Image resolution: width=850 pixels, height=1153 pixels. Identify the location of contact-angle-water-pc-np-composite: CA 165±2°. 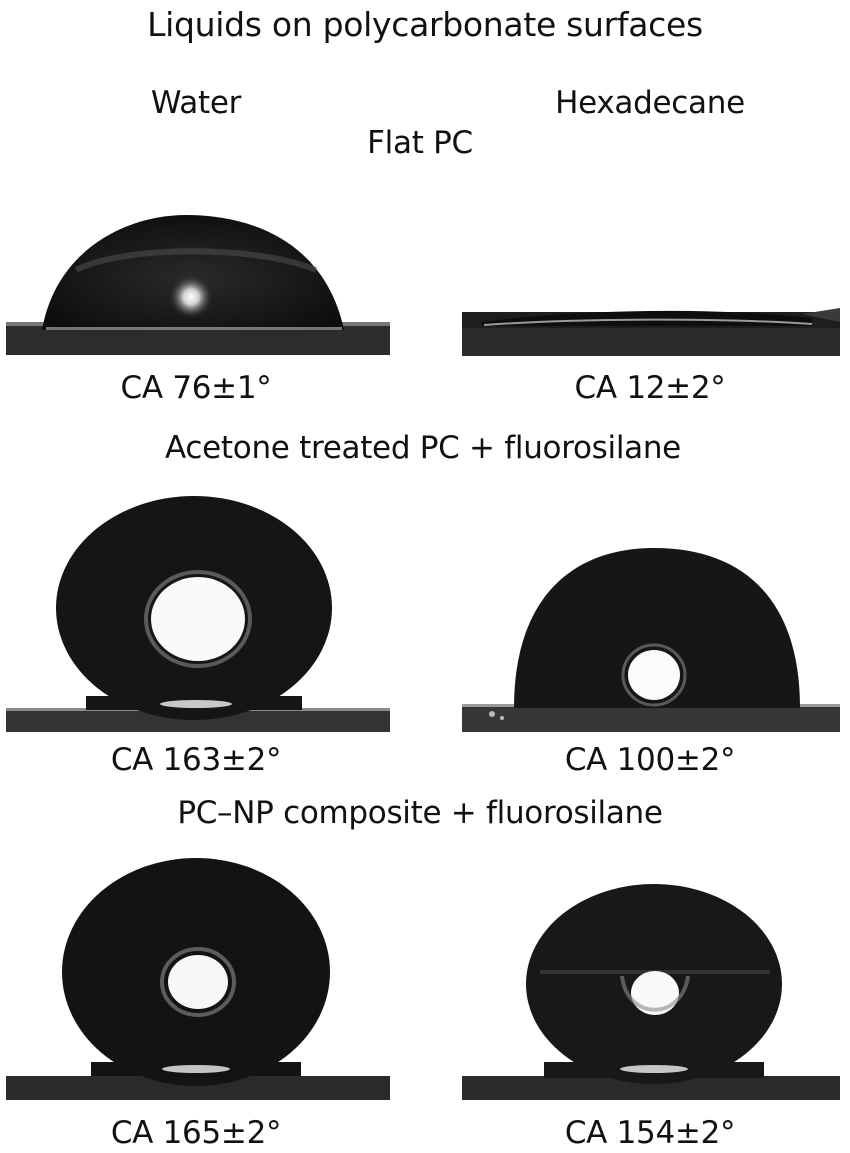
(196, 1133).